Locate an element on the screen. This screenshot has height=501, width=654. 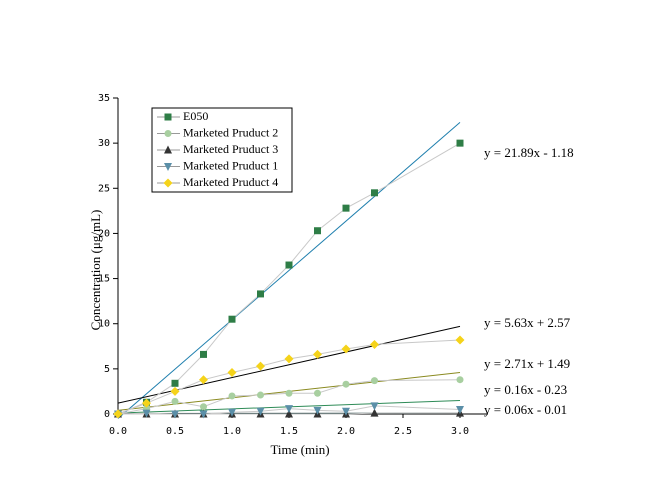
y-tick-label: 20 is located at coordinates (104, 233).